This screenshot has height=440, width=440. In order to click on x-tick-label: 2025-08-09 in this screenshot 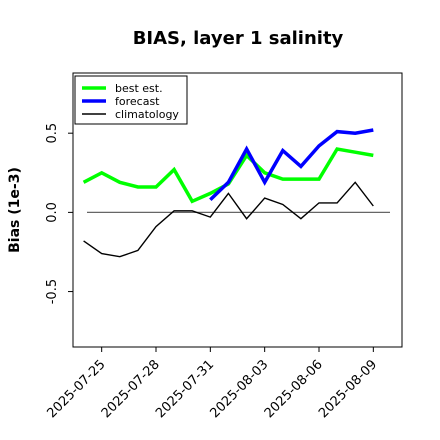, I will do `click(348, 389)`.